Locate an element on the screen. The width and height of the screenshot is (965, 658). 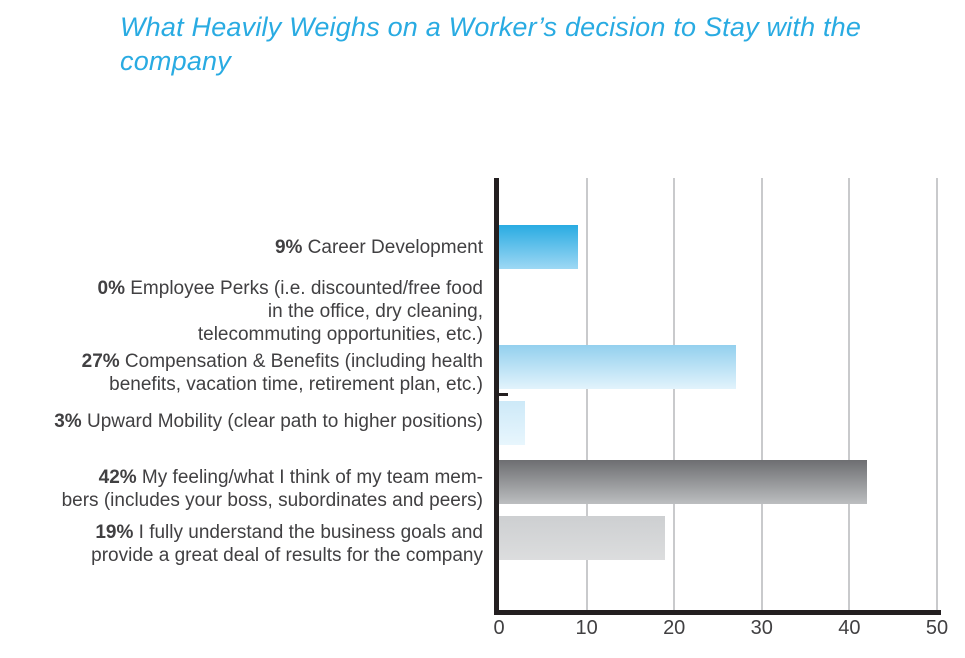
x-axis-line is located at coordinates (717, 612).